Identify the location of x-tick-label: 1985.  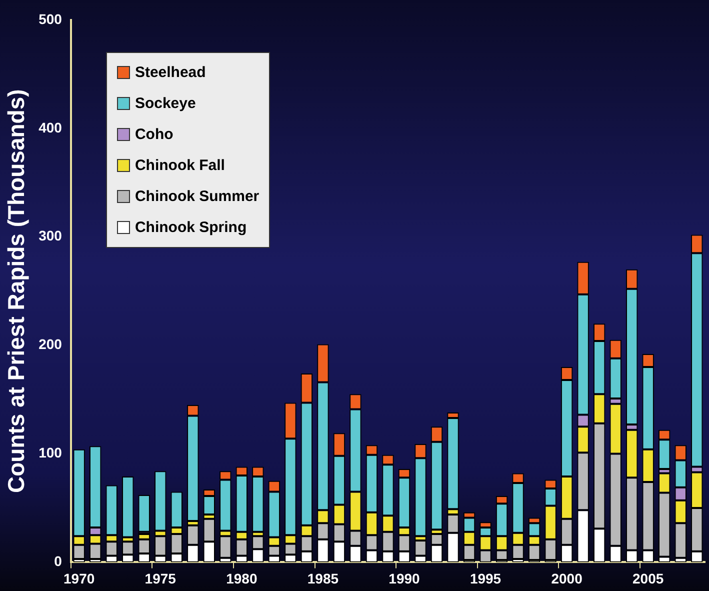
(323, 578).